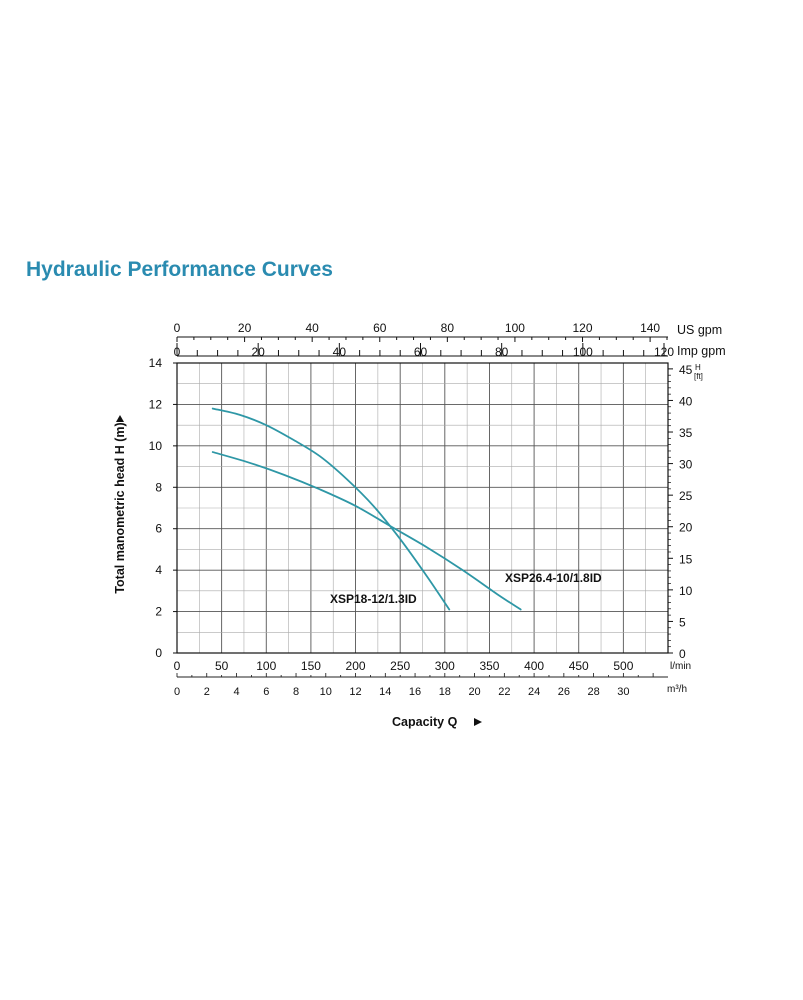  Describe the element at coordinates (177, 352) in the screenshot. I see `imp-gpm-tick-label: 0` at that location.